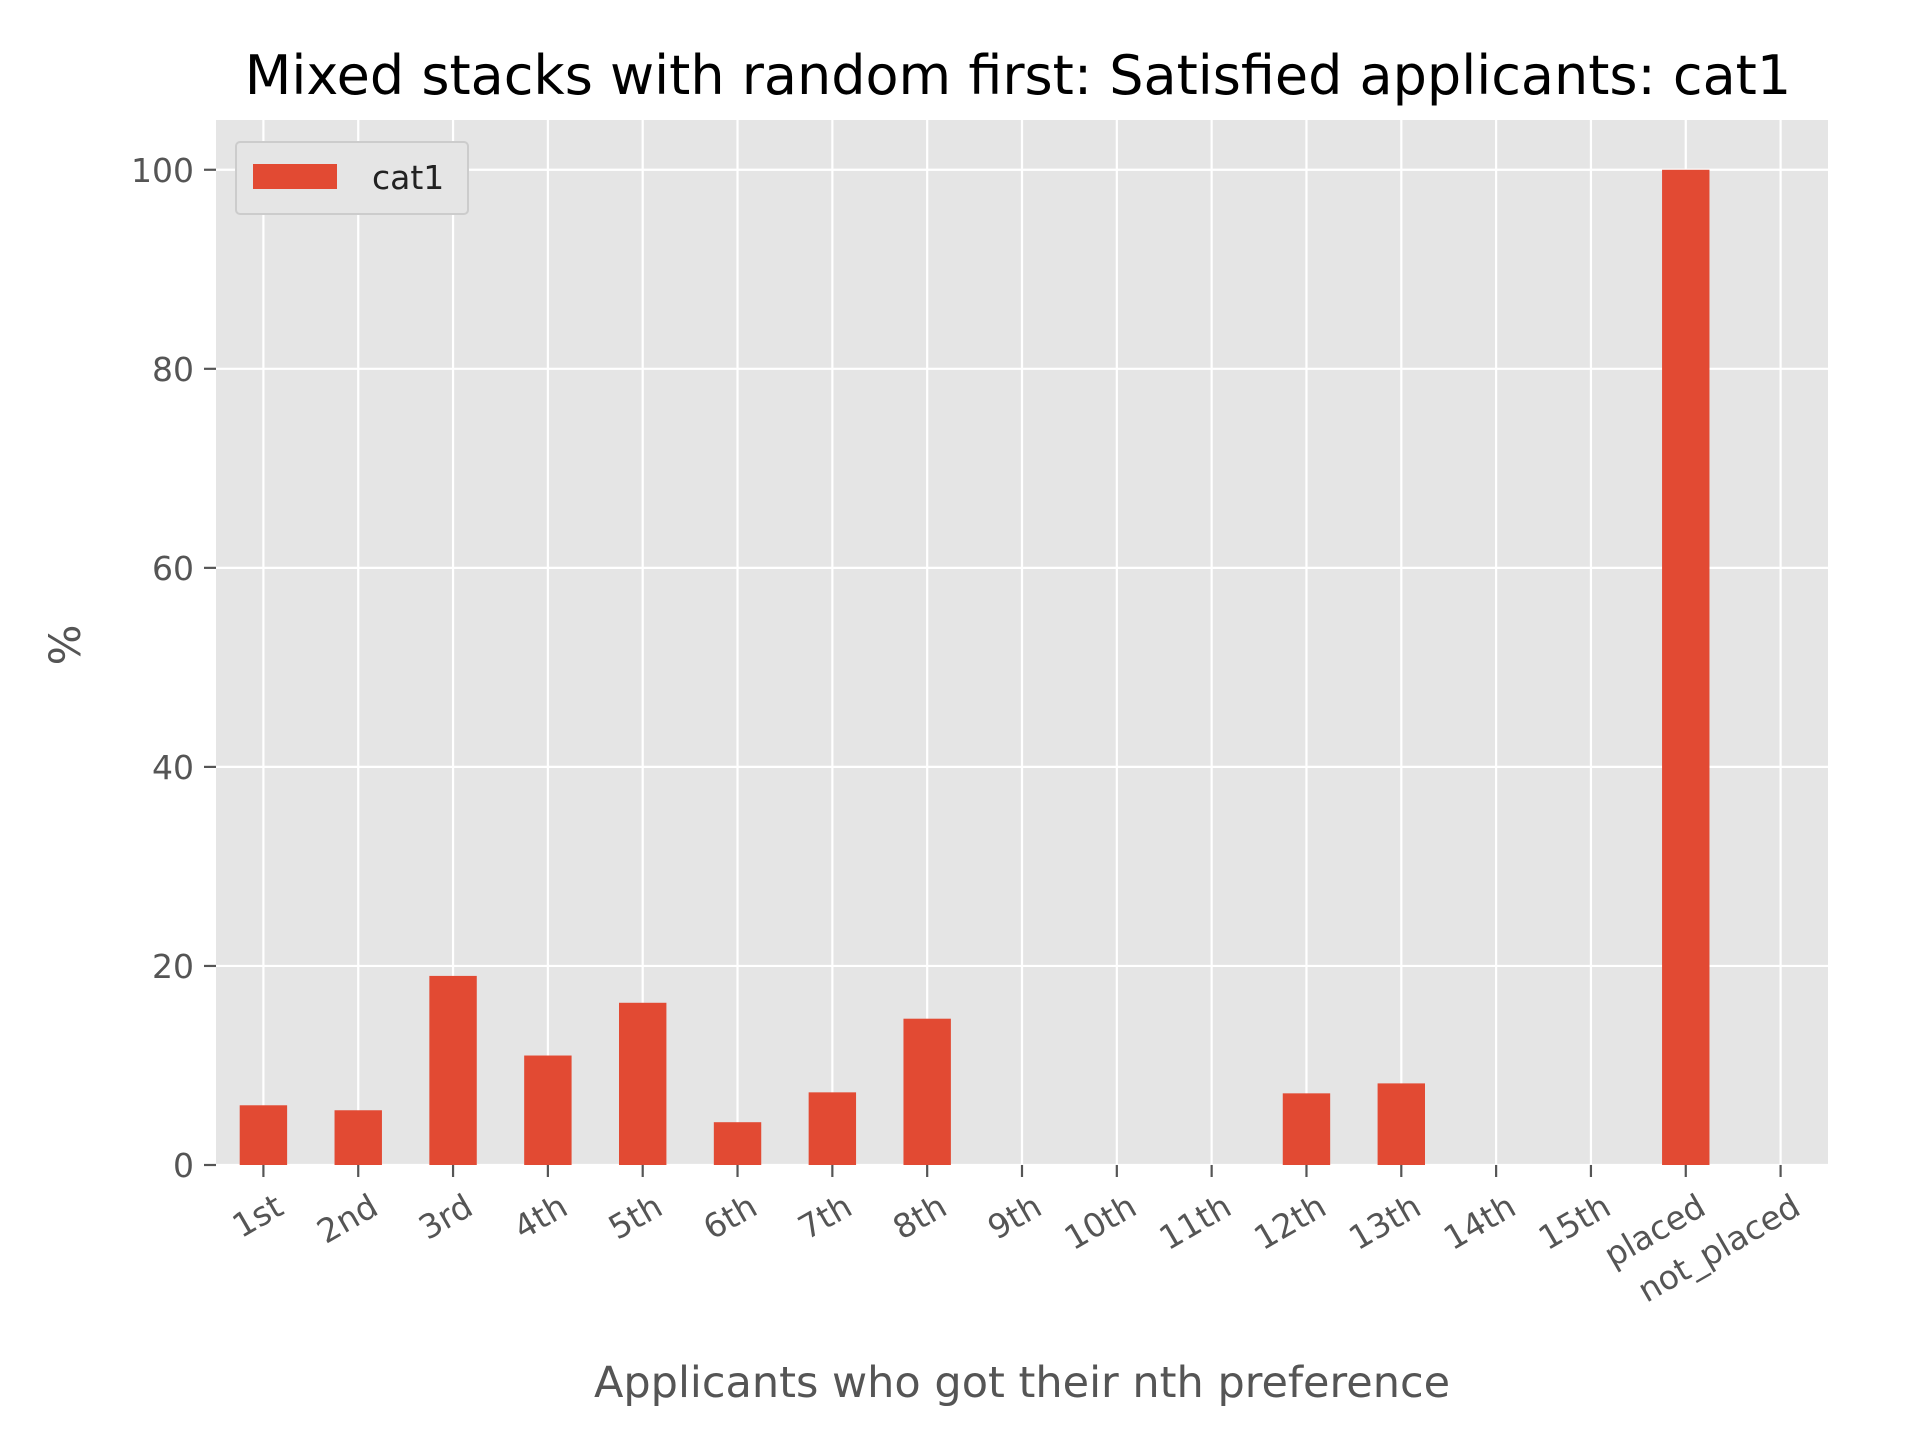 The width and height of the screenshot is (1920, 1440). Describe the element at coordinates (1306, 1129) in the screenshot. I see `bar-12th` at that location.